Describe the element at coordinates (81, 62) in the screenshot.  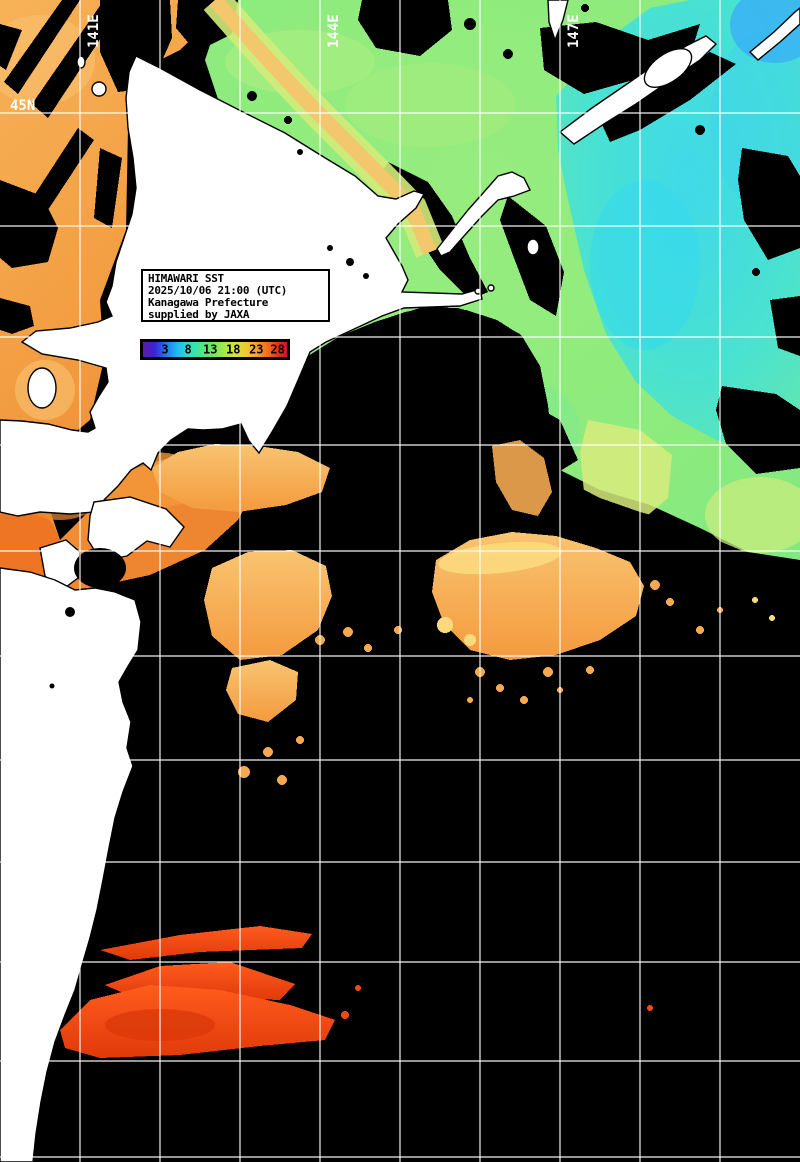
I see `rebun-island` at that location.